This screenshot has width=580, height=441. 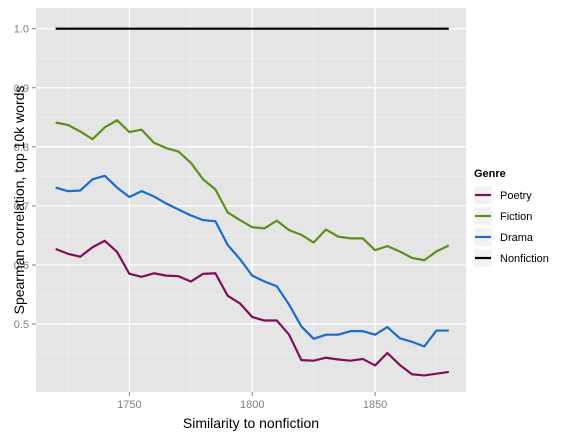 What do you see at coordinates (129, 405) in the screenshot?
I see `x-tick-label: 1750` at bounding box center [129, 405].